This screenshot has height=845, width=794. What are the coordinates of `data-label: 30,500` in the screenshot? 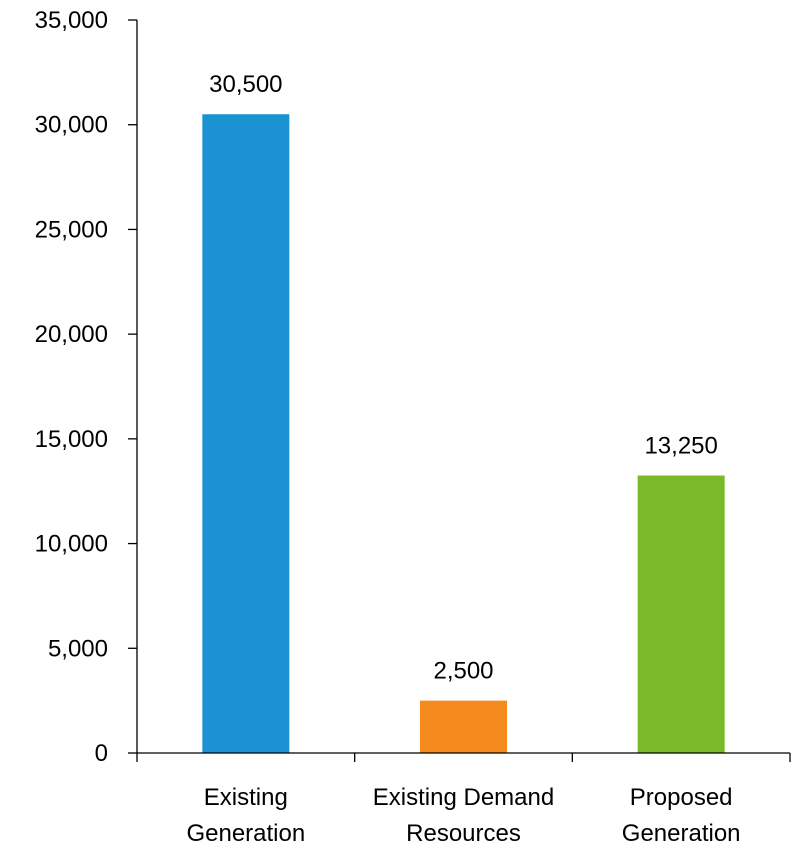 It's located at (245, 84).